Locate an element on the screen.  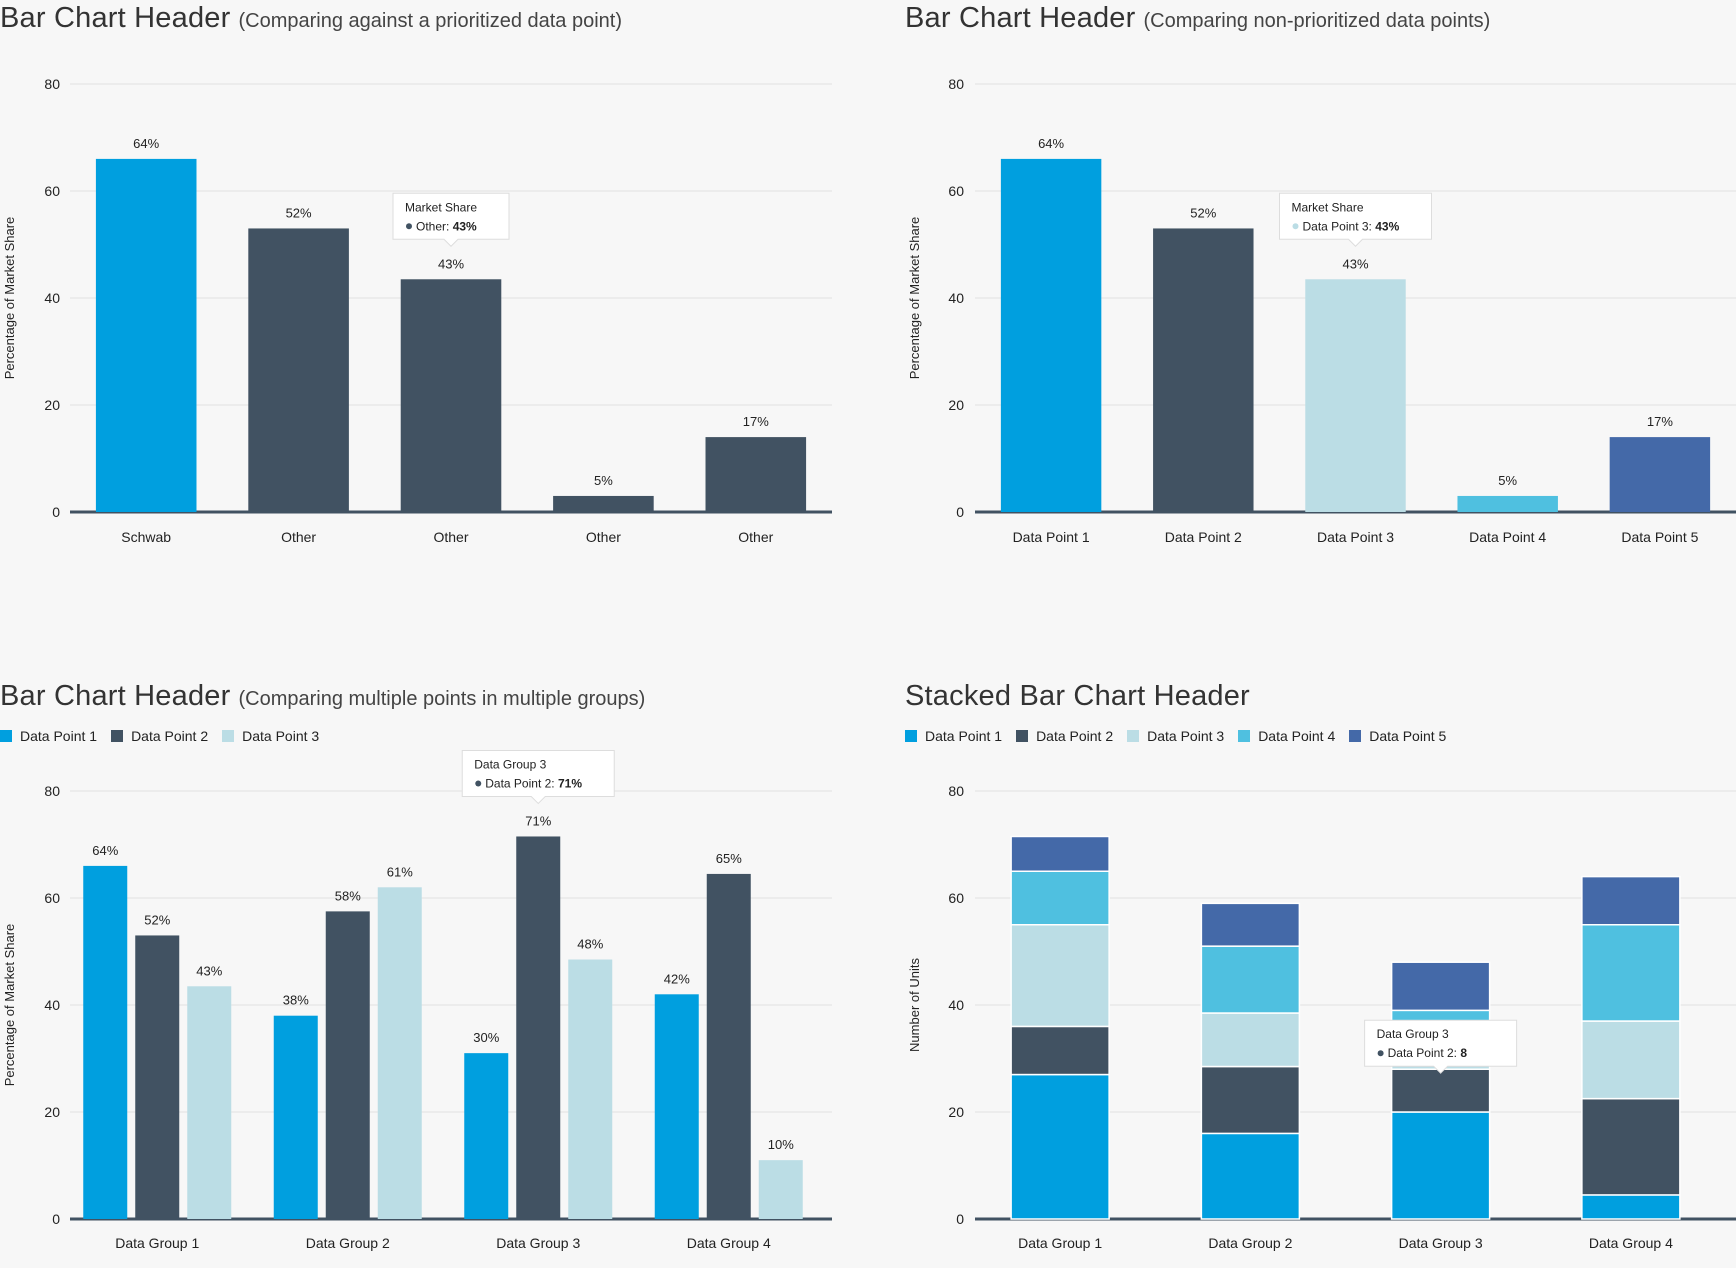
data-label: 58% is located at coordinates (348, 895).